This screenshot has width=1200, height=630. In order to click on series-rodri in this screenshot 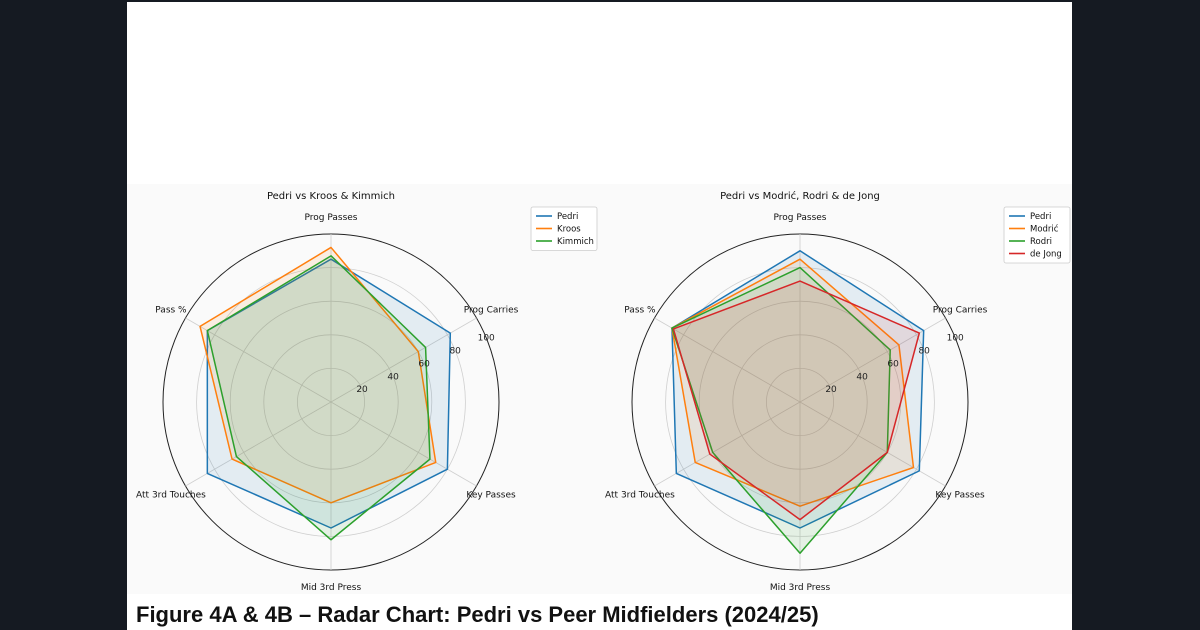, I will do `click(781, 410)`.